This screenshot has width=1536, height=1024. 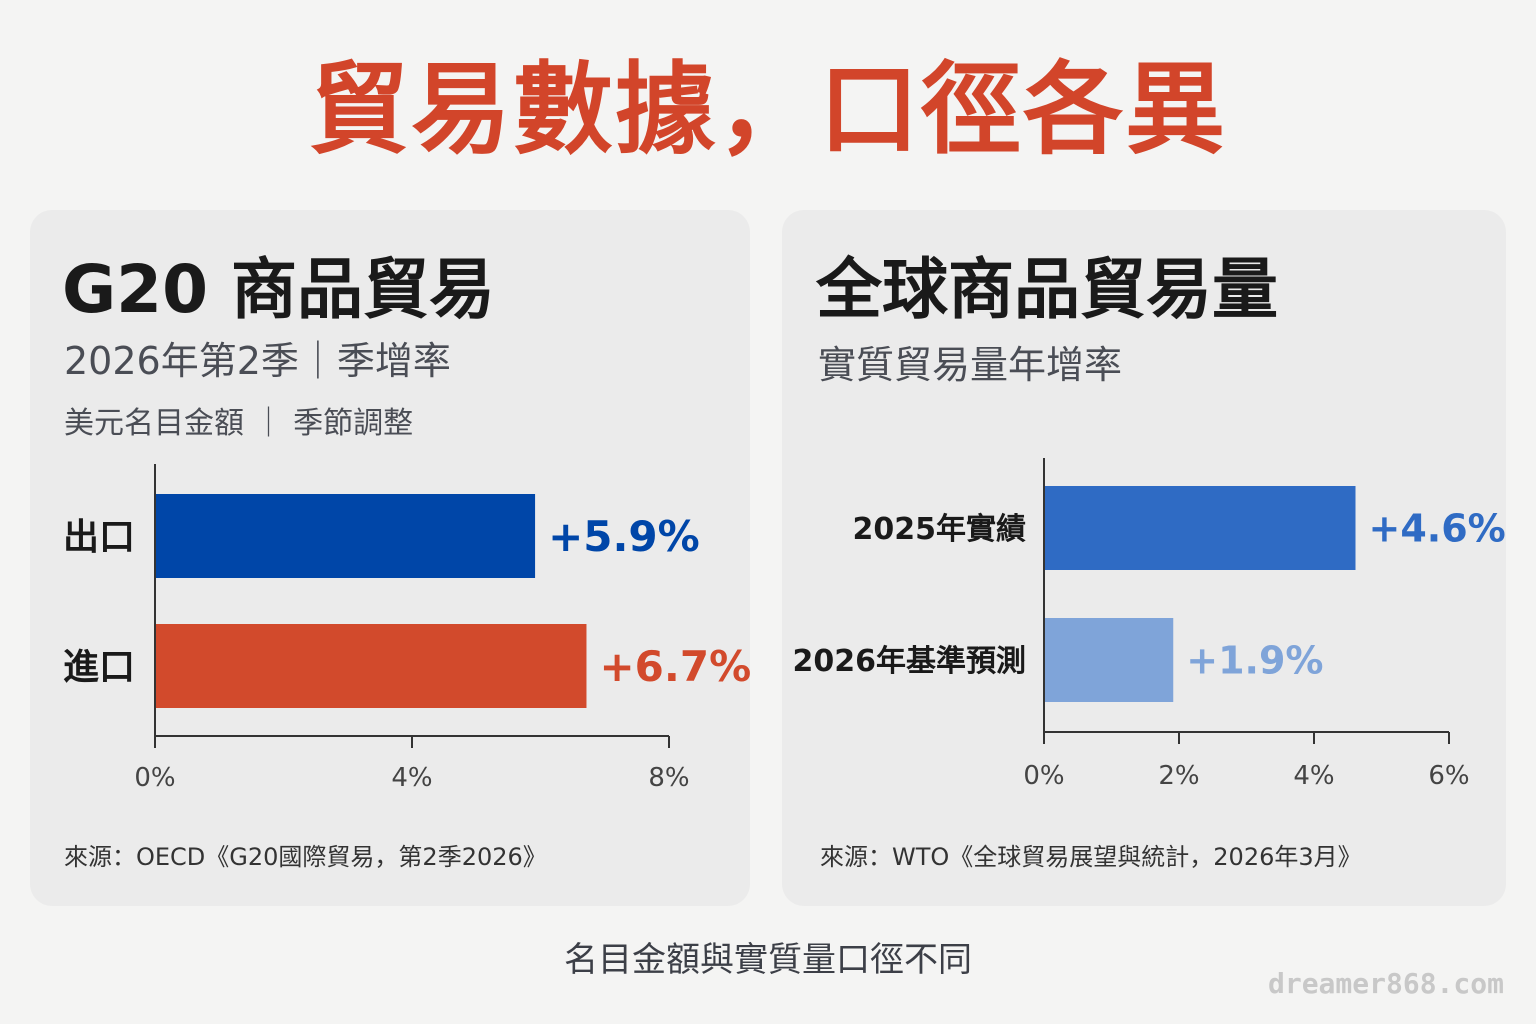 I want to click on panel-subtitle: 2026年第2季｜季增率, so click(x=257, y=361).